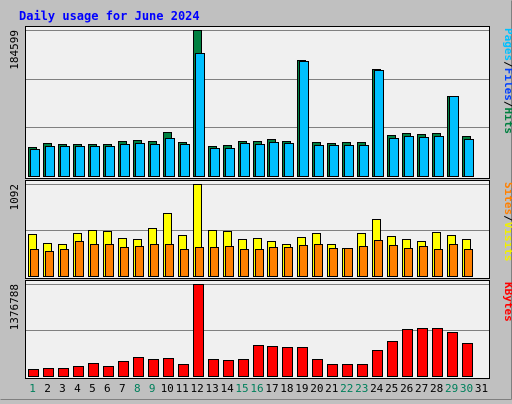 The image size is (512, 404). I want to click on x-tick-label: 8, so click(137, 388).